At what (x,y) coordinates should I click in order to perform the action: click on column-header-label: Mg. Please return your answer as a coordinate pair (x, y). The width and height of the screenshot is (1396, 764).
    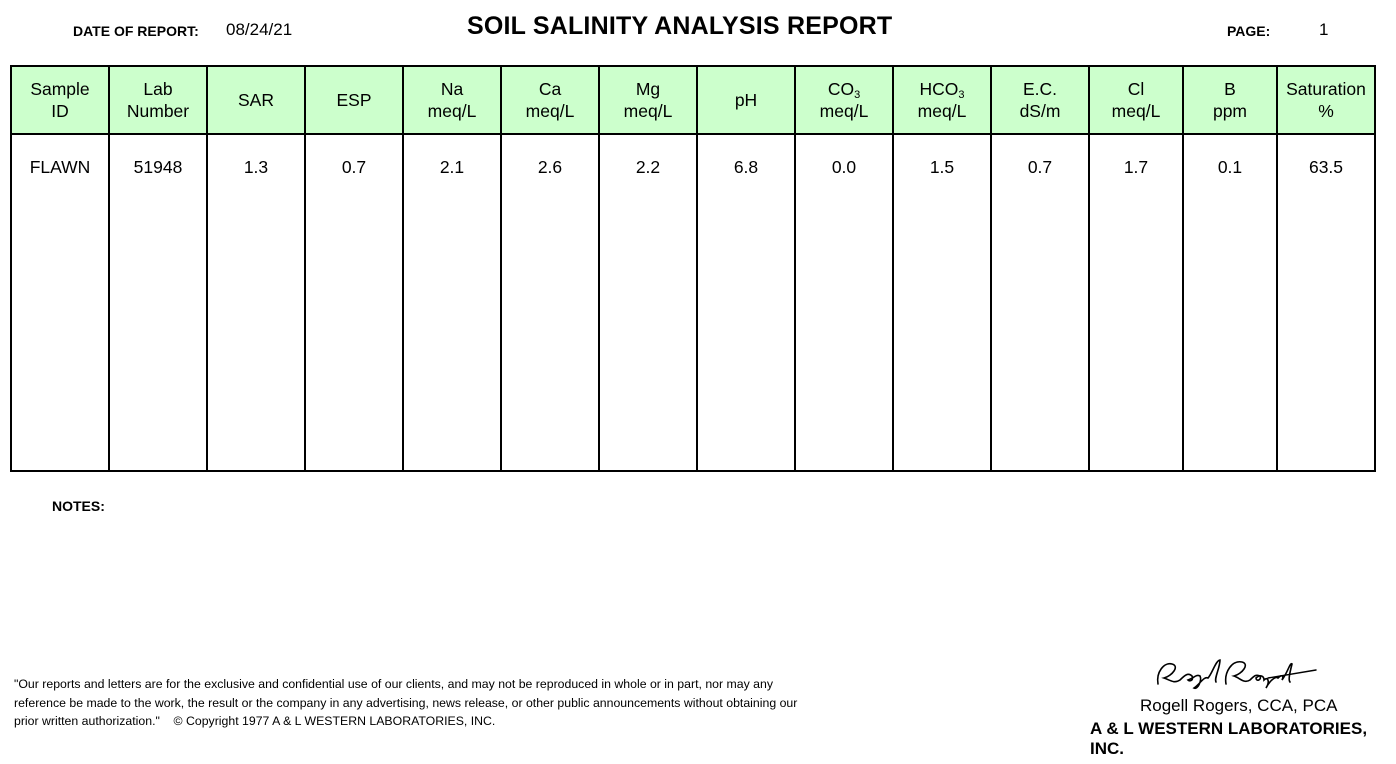
    Looking at the image, I should click on (648, 89).